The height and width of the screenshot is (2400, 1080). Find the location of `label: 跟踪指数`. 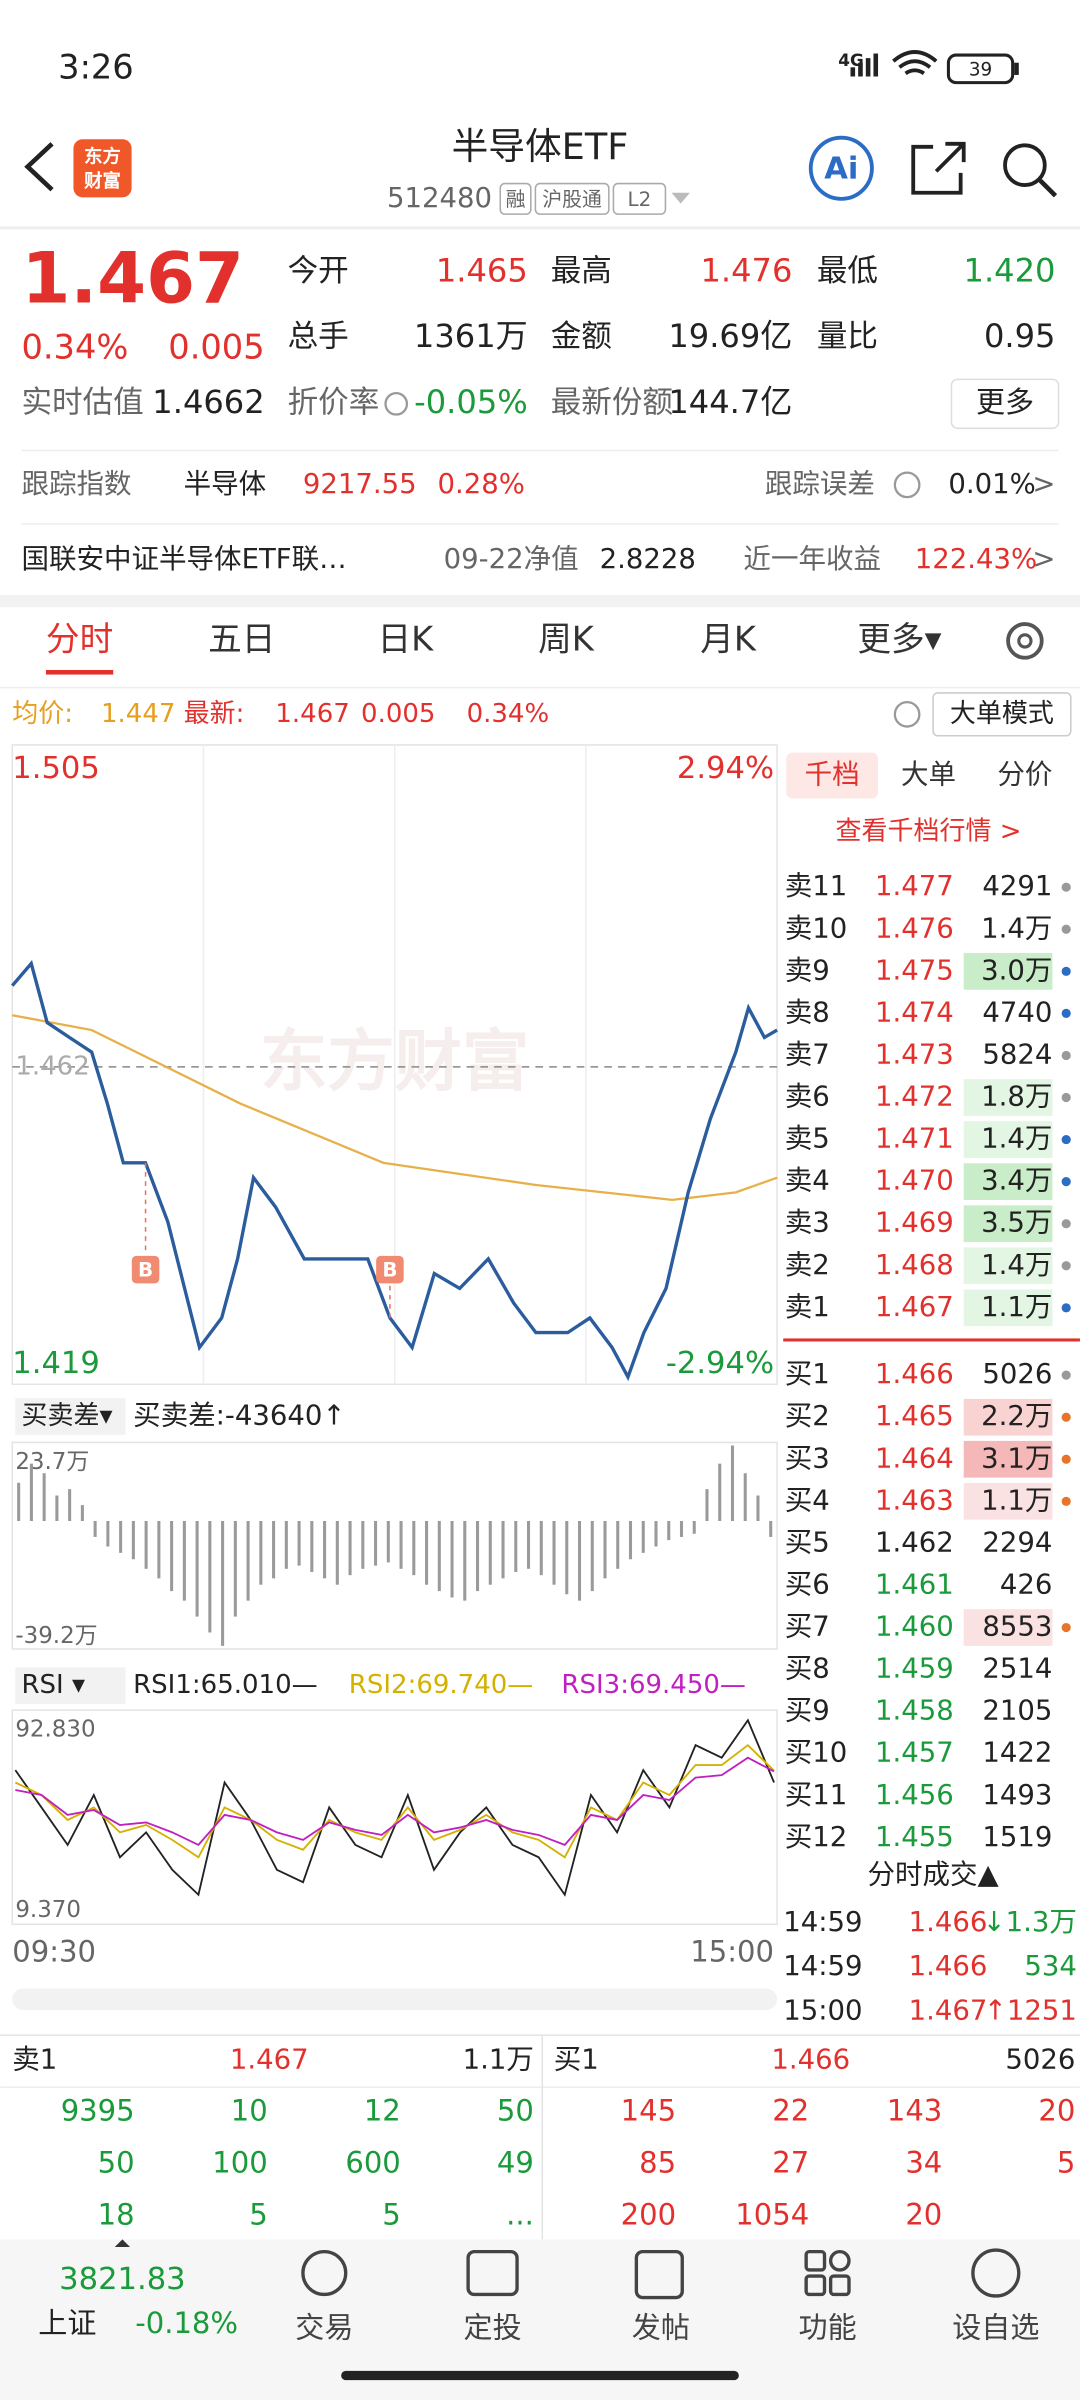

label: 跟踪指数 is located at coordinates (76, 484).